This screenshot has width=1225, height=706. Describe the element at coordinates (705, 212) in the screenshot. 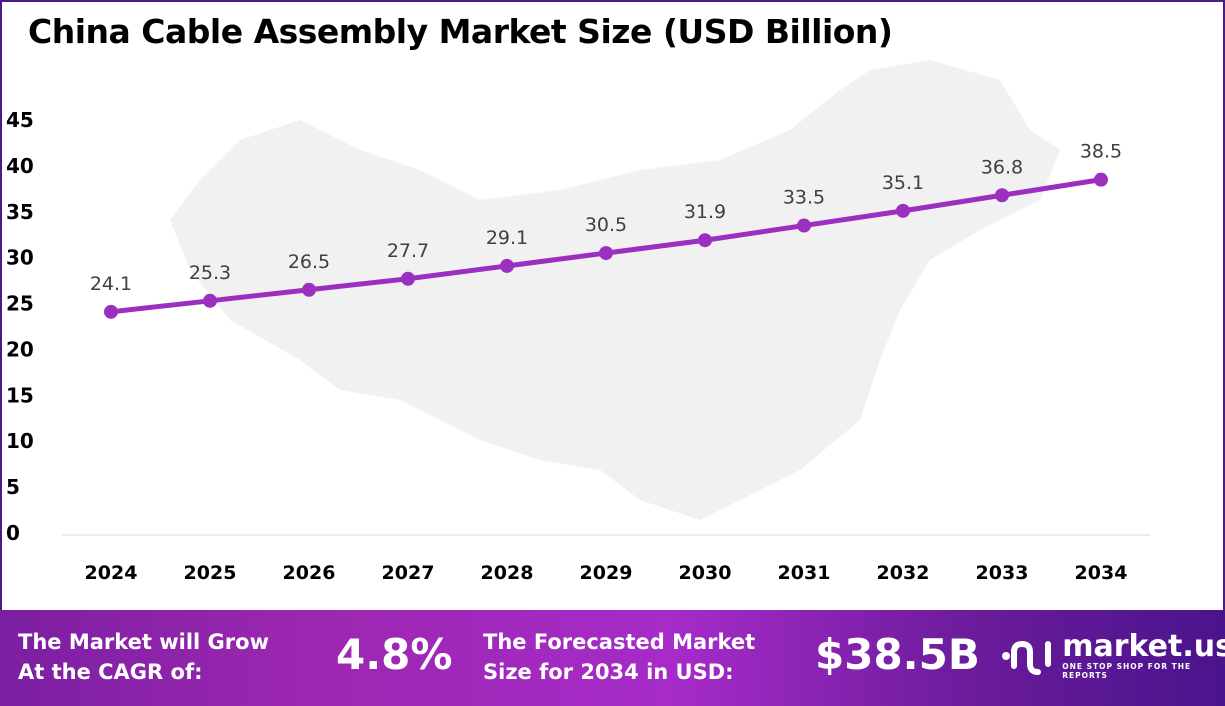

I see `data-label: 31.9` at that location.